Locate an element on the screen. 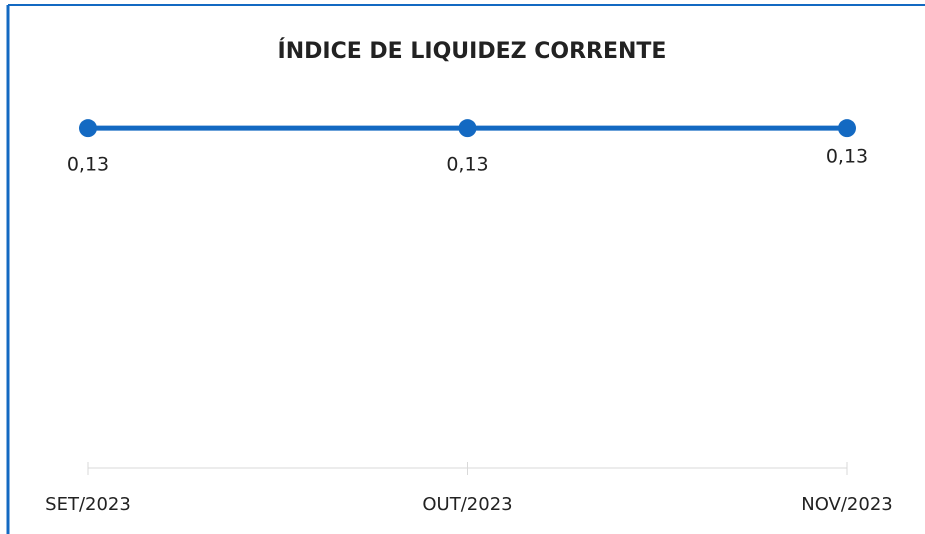 This screenshot has width=925, height=534. x-tick-label: SET/2023 is located at coordinates (88, 504).